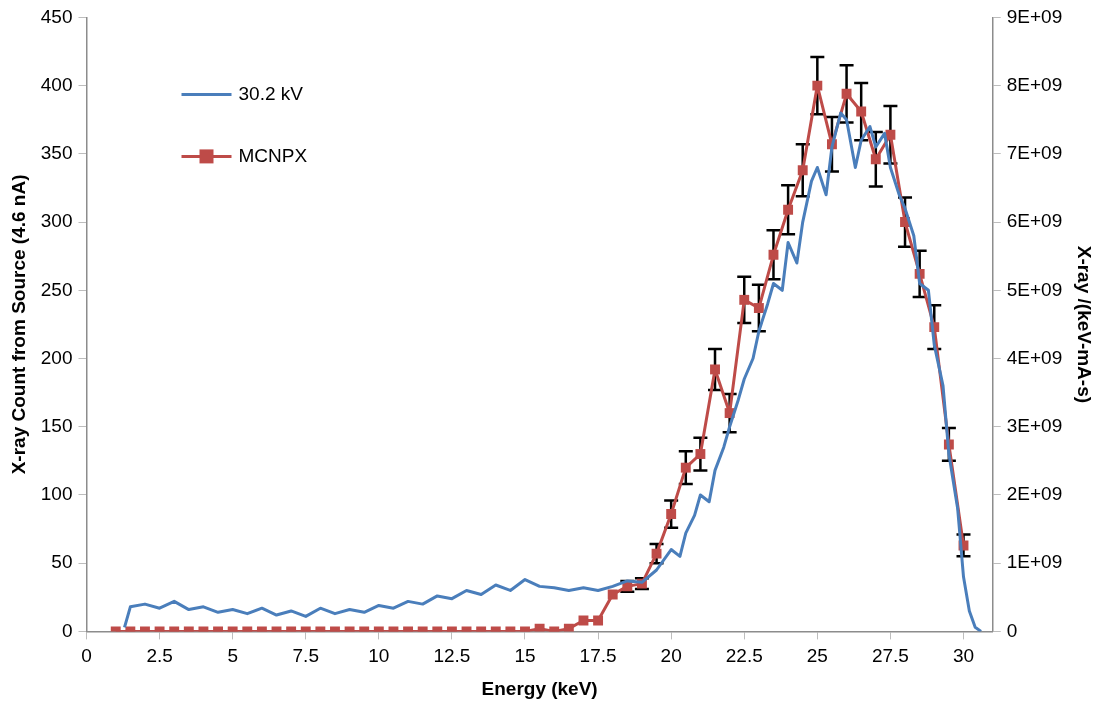 The width and height of the screenshot is (1109, 711). Describe the element at coordinates (56, 16) in the screenshot. I see `y-tick-label: 450` at that location.